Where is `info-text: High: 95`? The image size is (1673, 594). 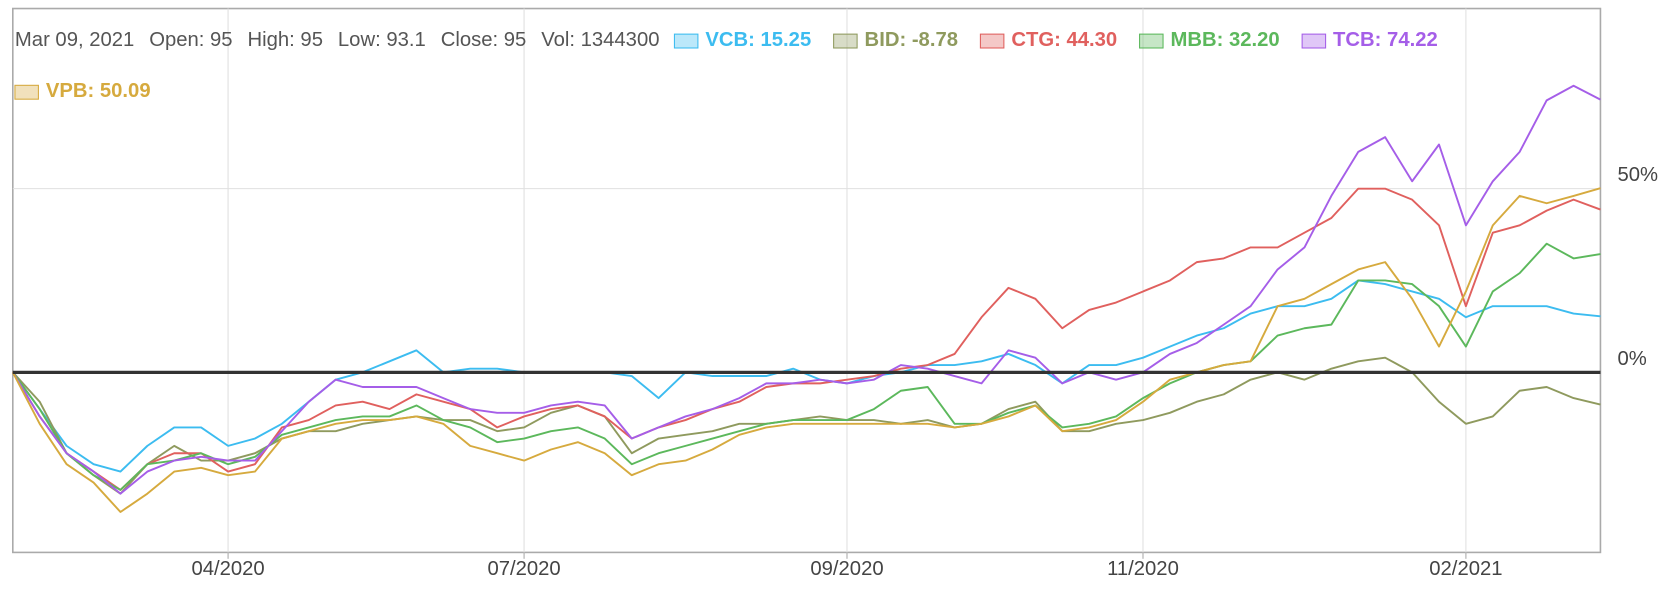 info-text: High: 95 is located at coordinates (285, 40).